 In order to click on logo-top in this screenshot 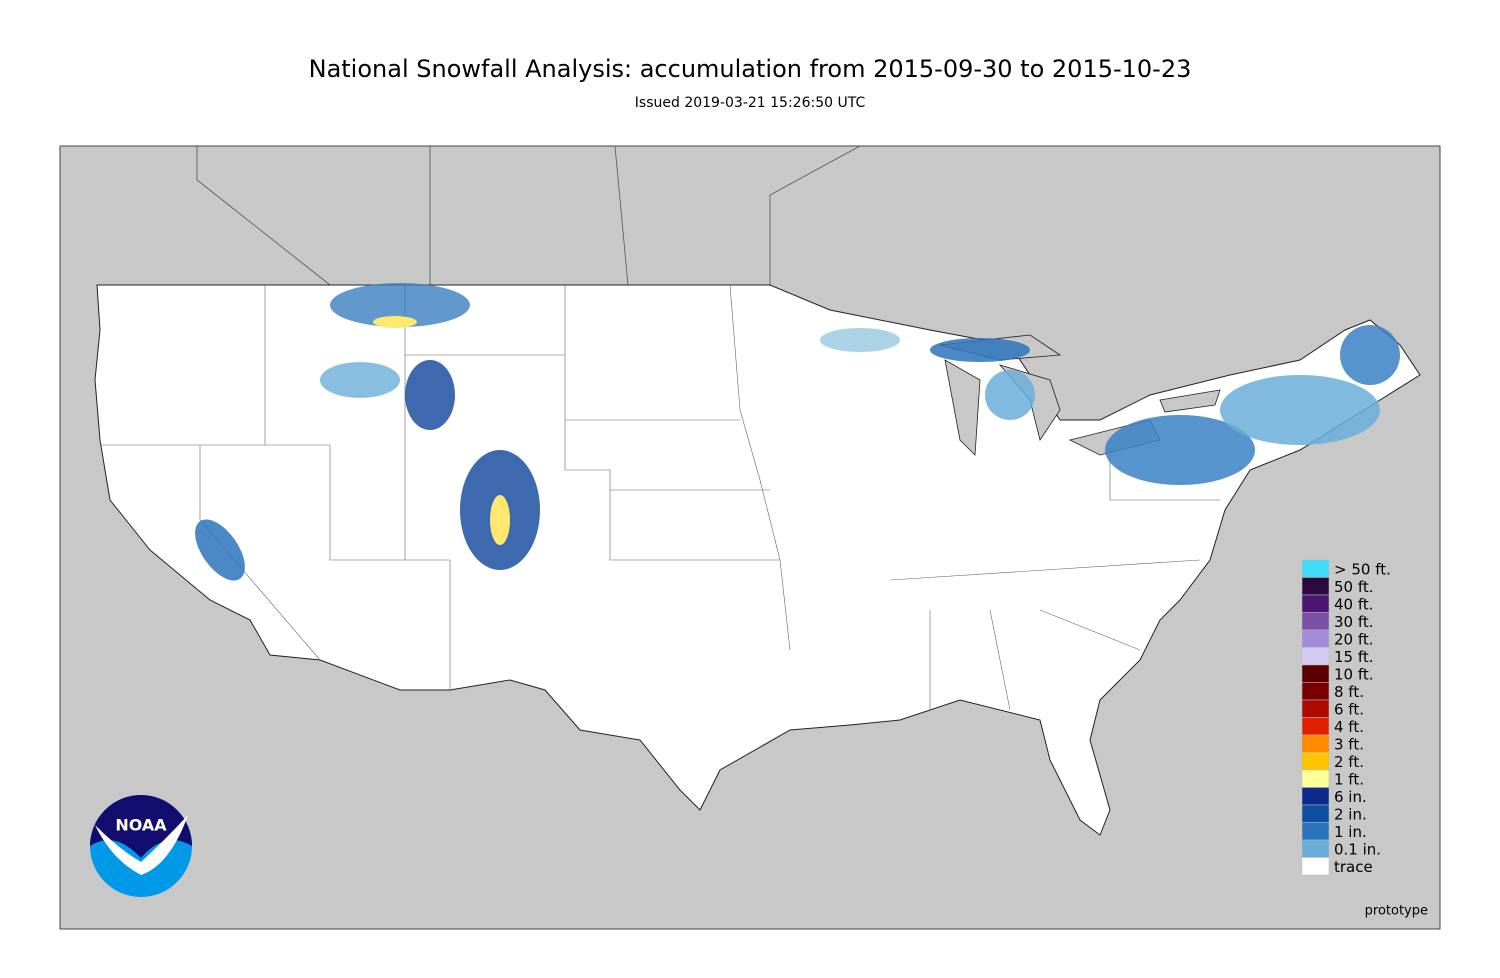, I will do `click(141, 826)`.